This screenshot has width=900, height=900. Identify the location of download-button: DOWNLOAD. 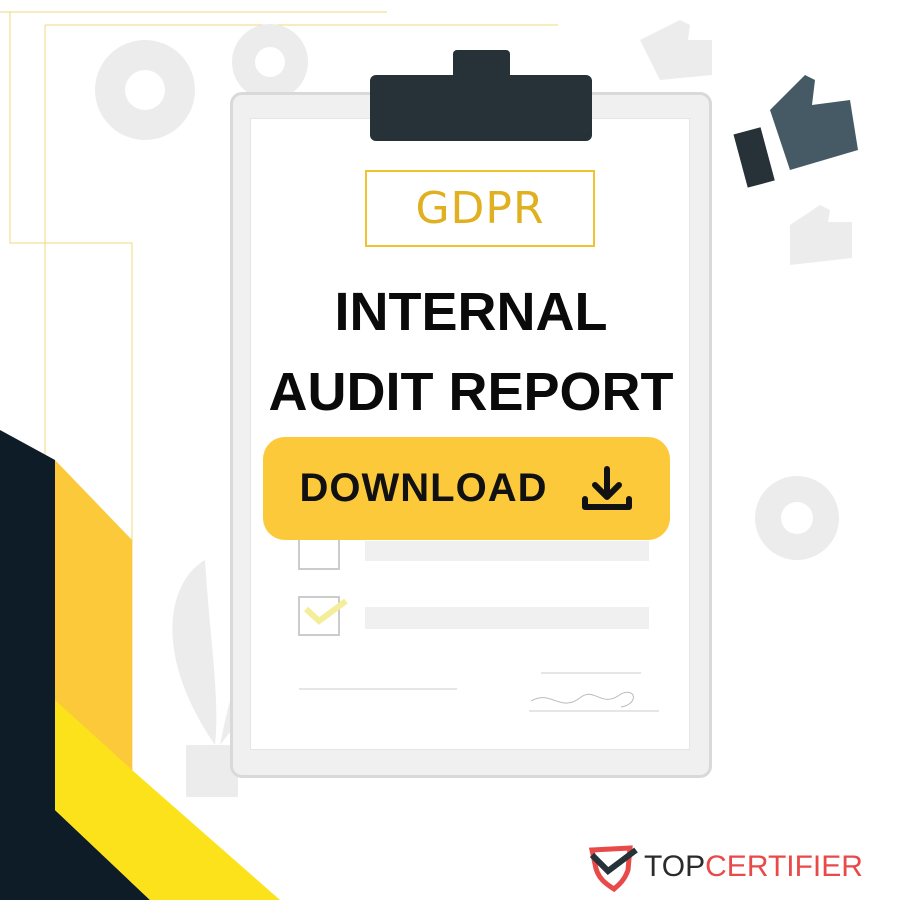
(466, 488).